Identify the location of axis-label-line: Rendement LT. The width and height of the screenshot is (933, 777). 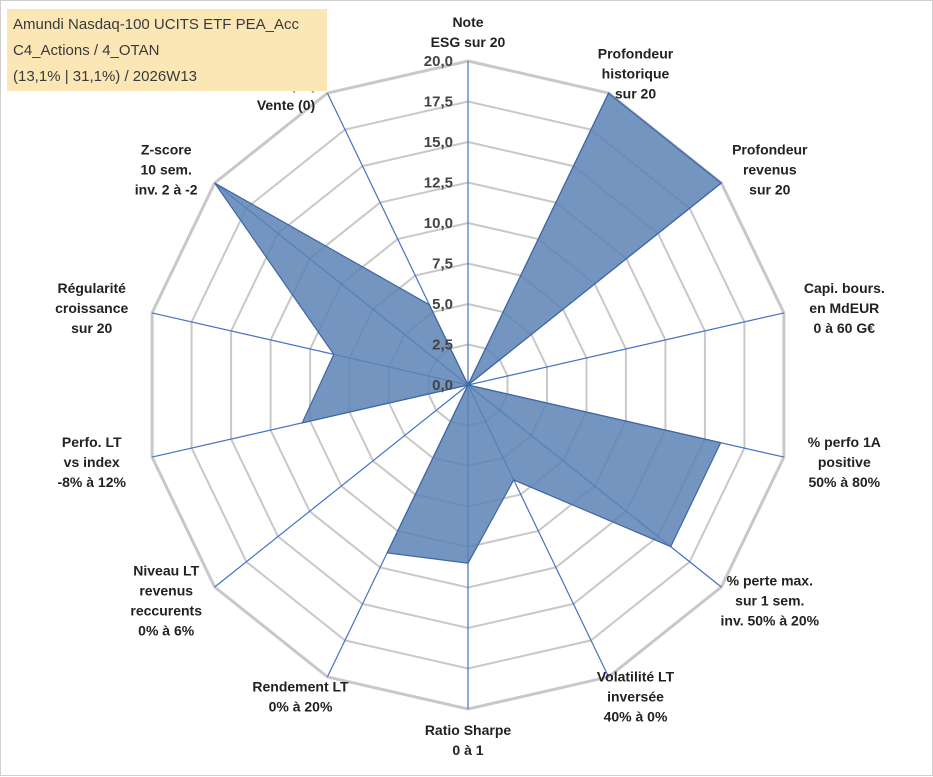
(300, 687).